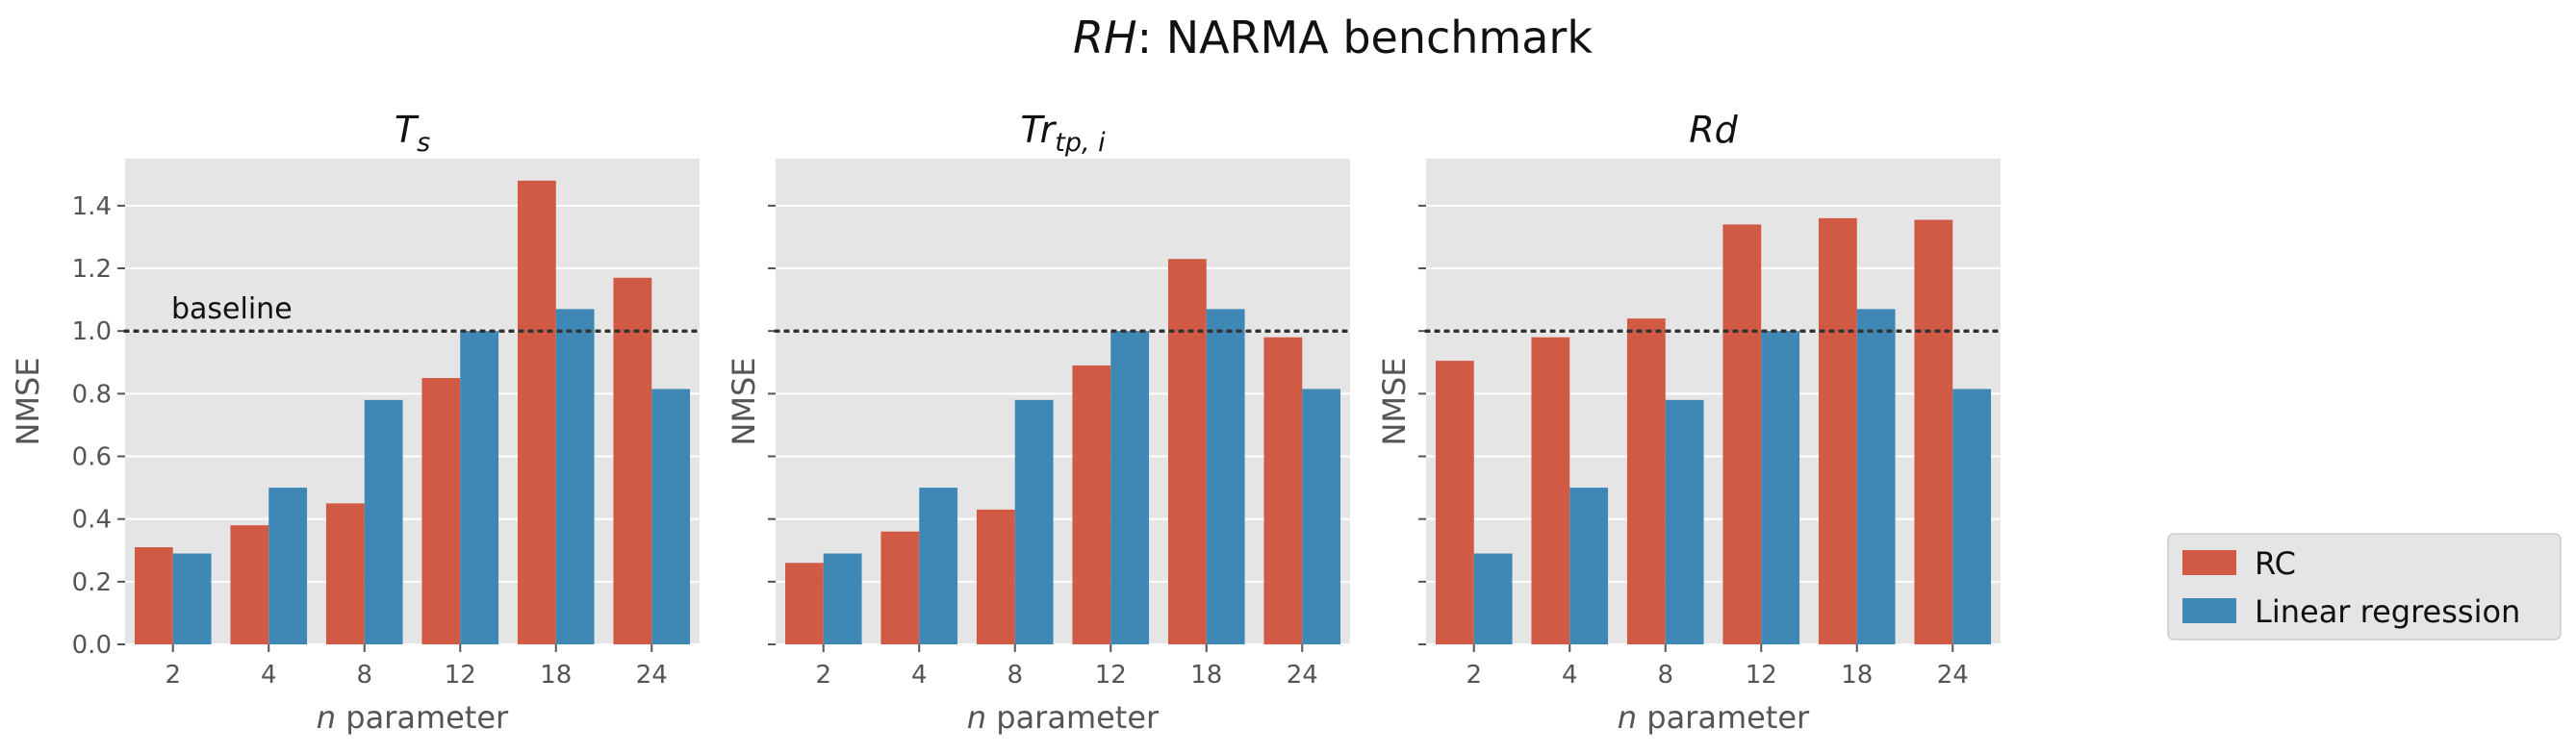 This screenshot has width=2576, height=754. Describe the element at coordinates (92, 331) in the screenshot. I see `y-tick-label: 1.0` at that location.